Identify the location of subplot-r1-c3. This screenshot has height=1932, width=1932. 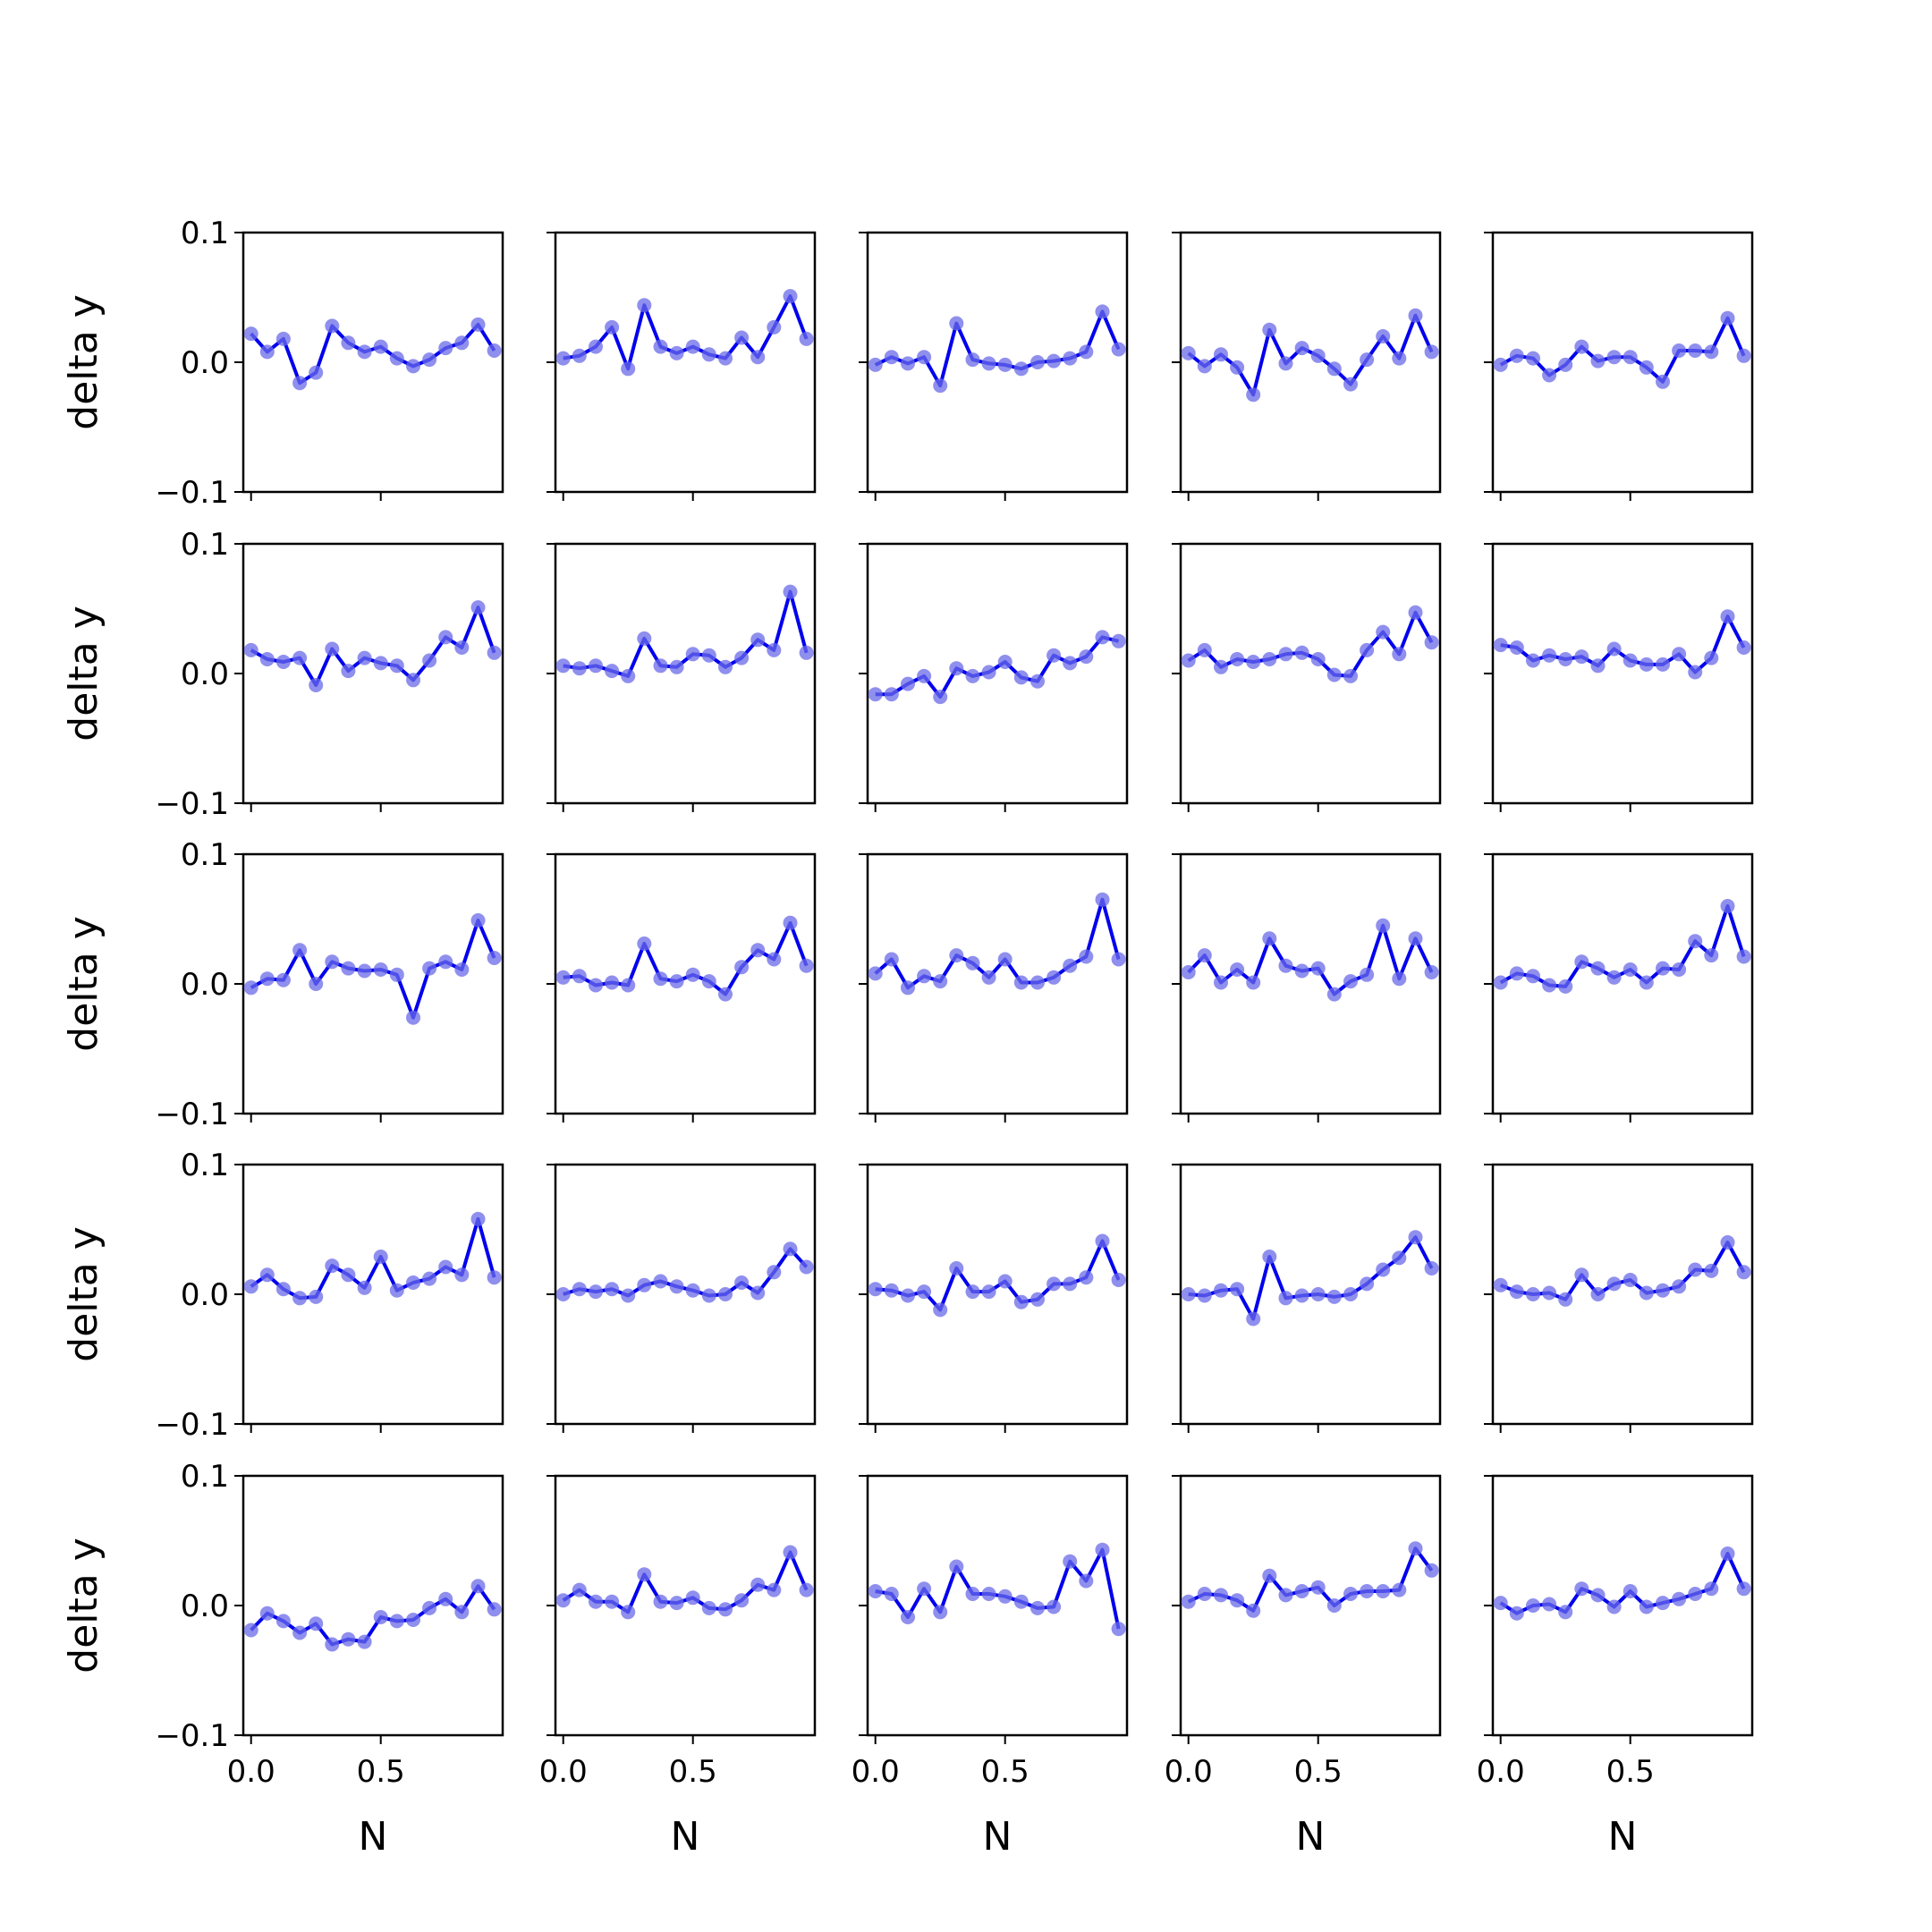
(994, 366).